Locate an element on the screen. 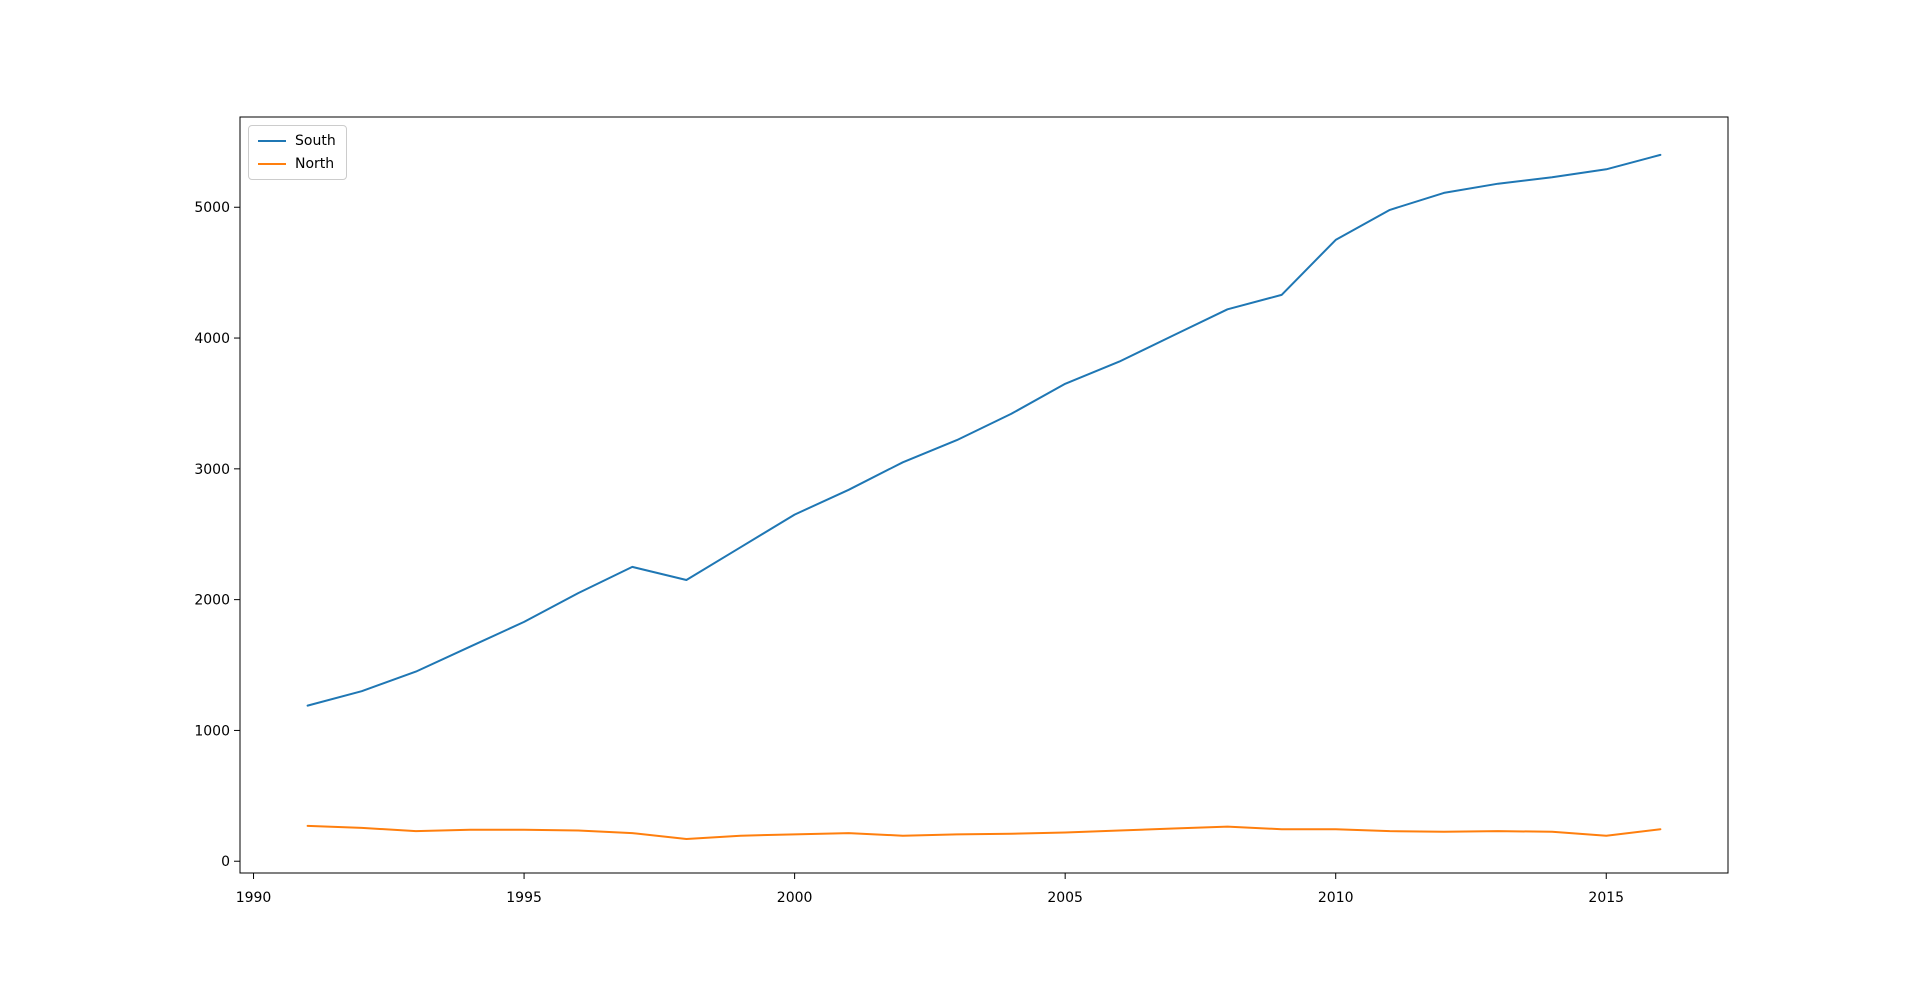 The image size is (1920, 981). legend-swatch-south is located at coordinates (272, 141).